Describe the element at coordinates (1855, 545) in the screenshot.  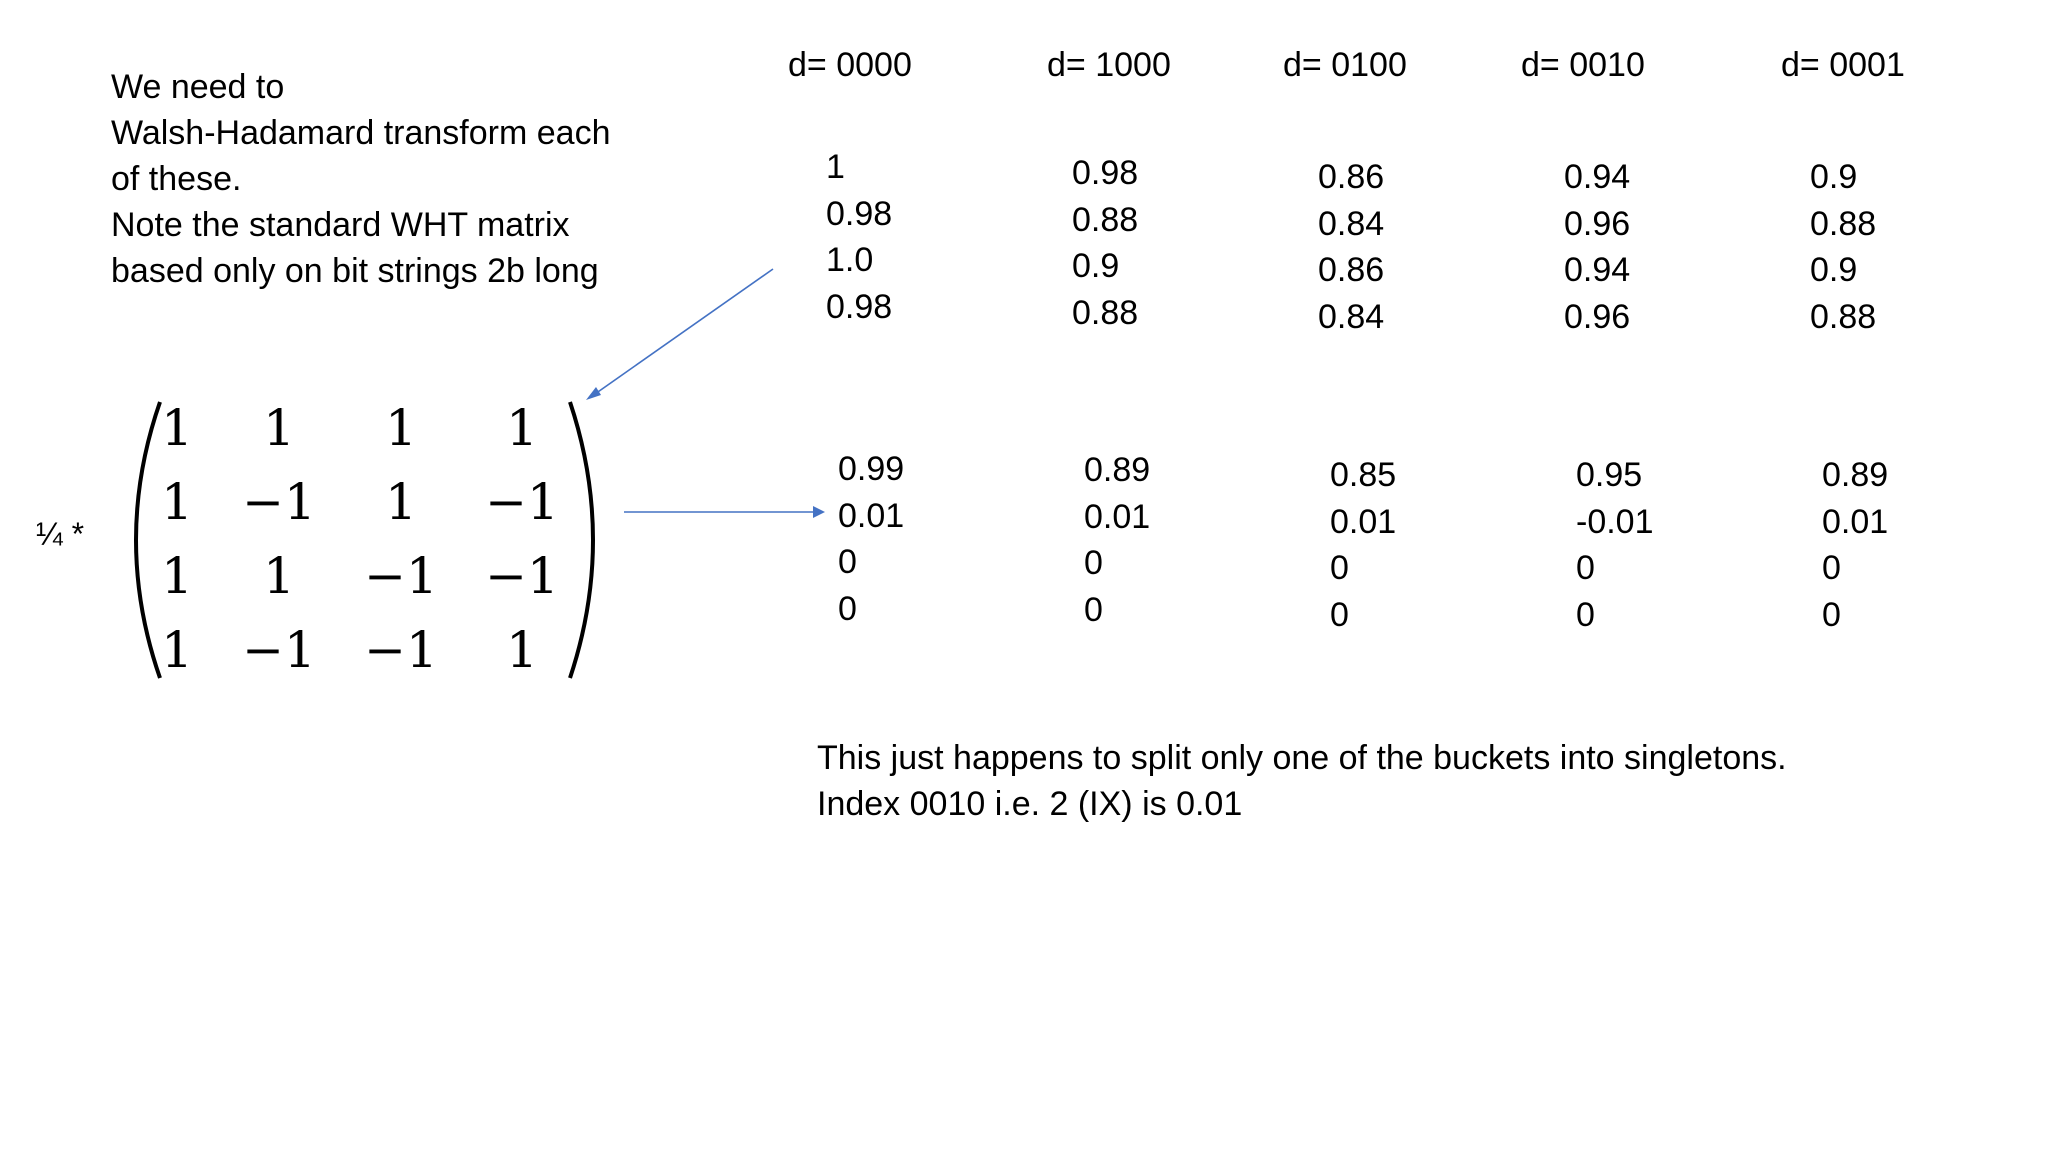
I see `output-vector-d0001: 0.89 0.01 0 0` at that location.